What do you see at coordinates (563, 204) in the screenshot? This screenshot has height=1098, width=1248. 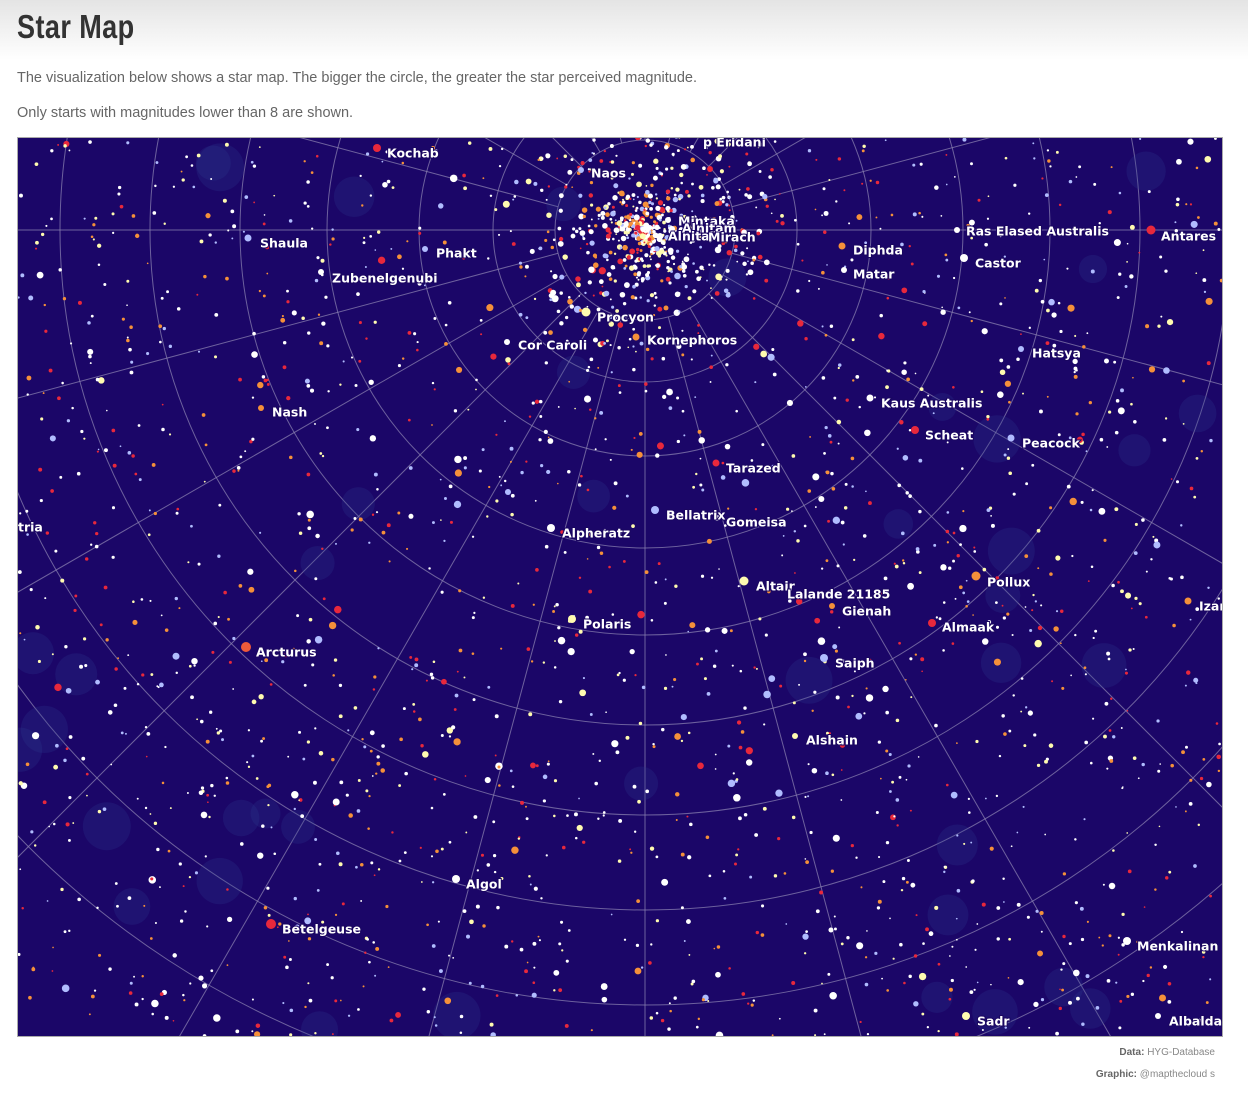 I see `glow` at bounding box center [563, 204].